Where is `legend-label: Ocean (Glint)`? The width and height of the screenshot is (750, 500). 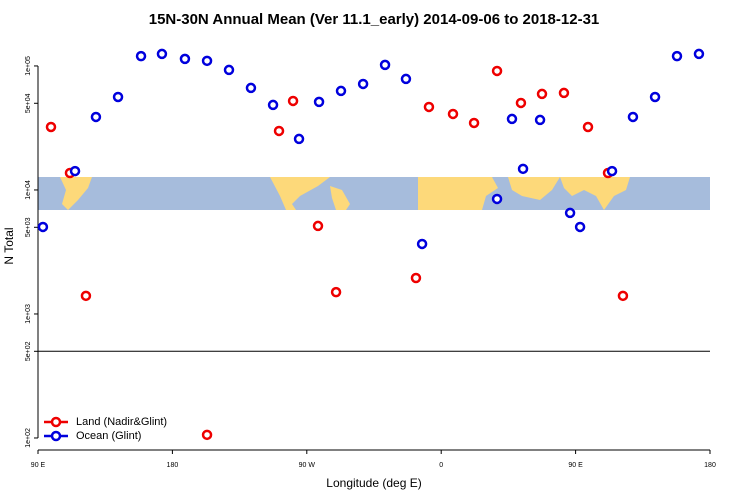 legend-label: Ocean (Glint) is located at coordinates (108, 436).